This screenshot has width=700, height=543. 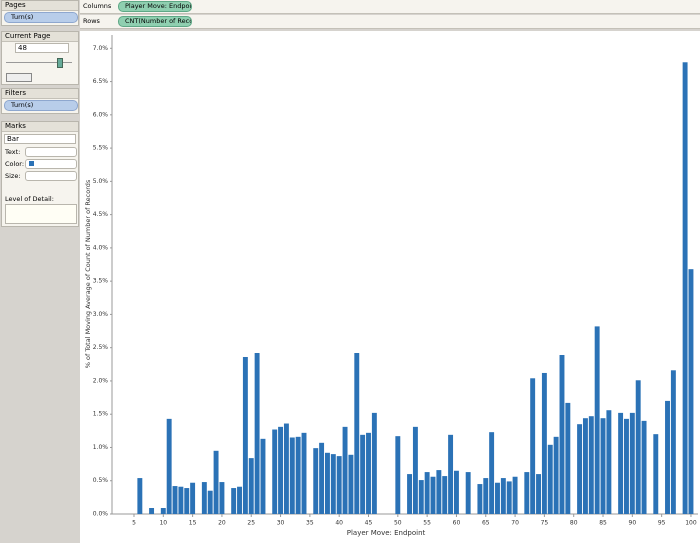 I want to click on x-tick-label: 45, so click(x=369, y=523).